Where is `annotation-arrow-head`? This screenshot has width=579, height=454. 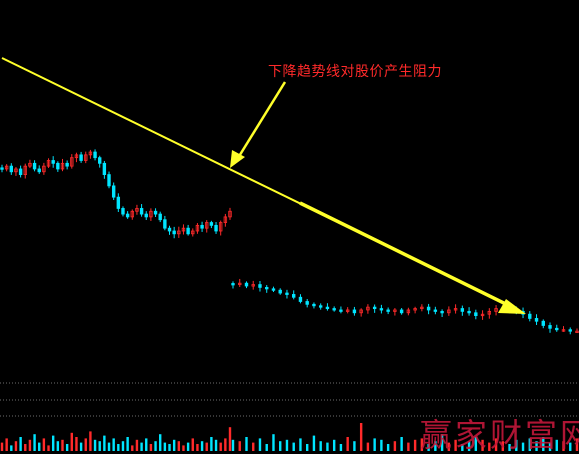 annotation-arrow-head is located at coordinates (237, 159).